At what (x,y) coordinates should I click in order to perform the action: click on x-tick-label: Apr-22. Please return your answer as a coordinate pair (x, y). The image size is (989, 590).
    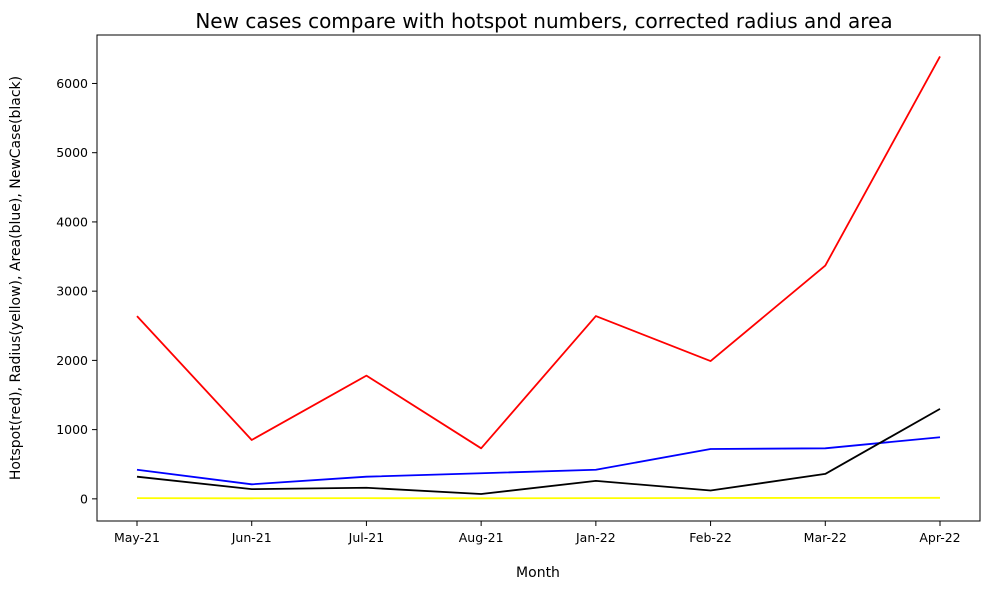
    Looking at the image, I should click on (939, 537).